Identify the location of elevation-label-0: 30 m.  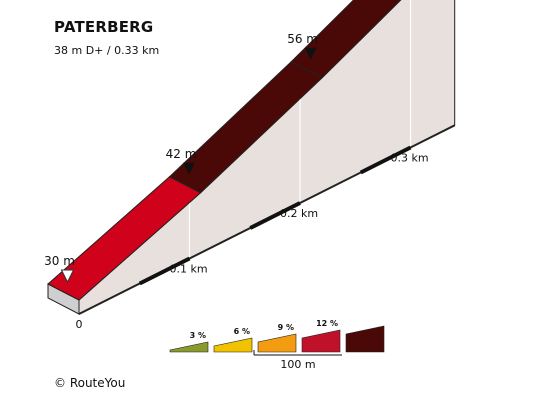
(59, 261).